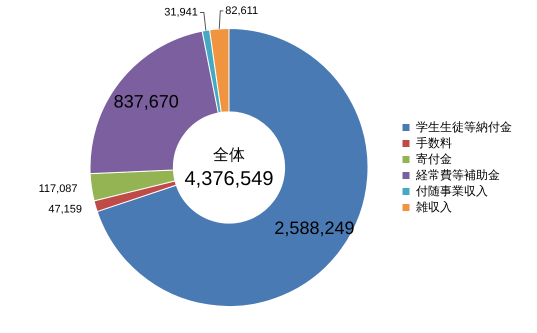 The image size is (537, 333). Describe the element at coordinates (241, 10) in the screenshot. I see `data-label: 82,611` at that location.